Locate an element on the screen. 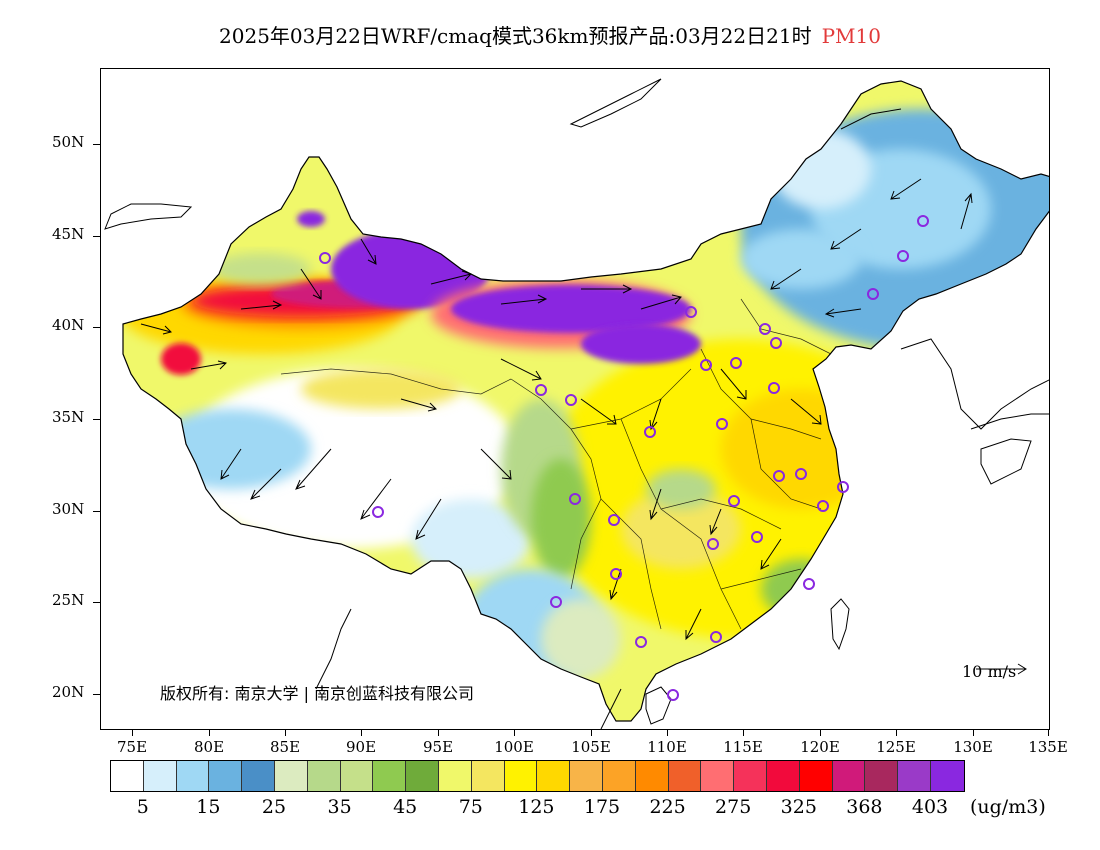  lon-label-120e: 120E is located at coordinates (820, 747).